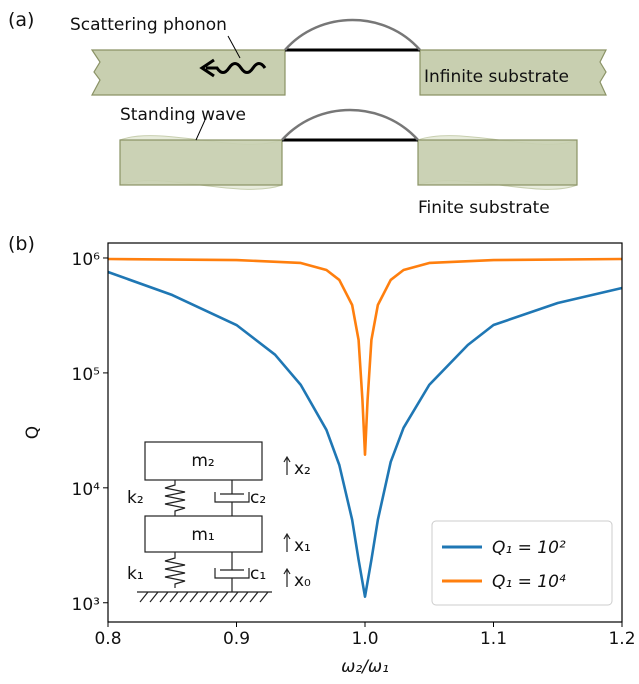 This screenshot has width=639, height=684. What do you see at coordinates (86, 260) in the screenshot?
I see `y-tick-label: 10⁶` at bounding box center [86, 260].